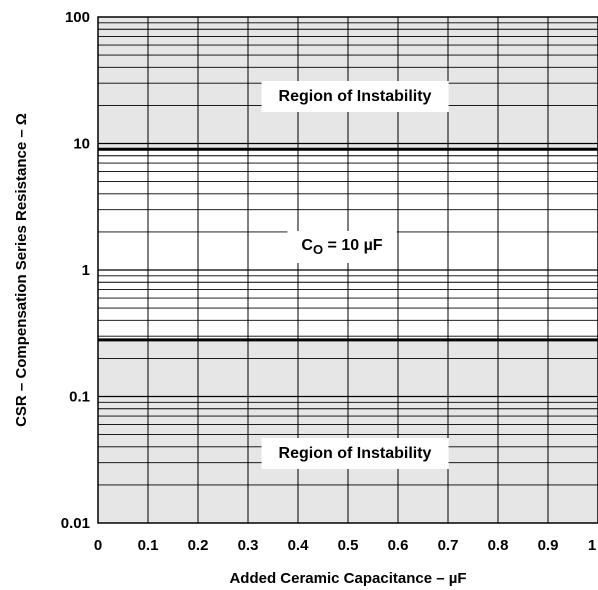 This screenshot has height=590, width=598. I want to click on y-tick-labels: 0.01 0.1 1 10 100, so click(75, 270).